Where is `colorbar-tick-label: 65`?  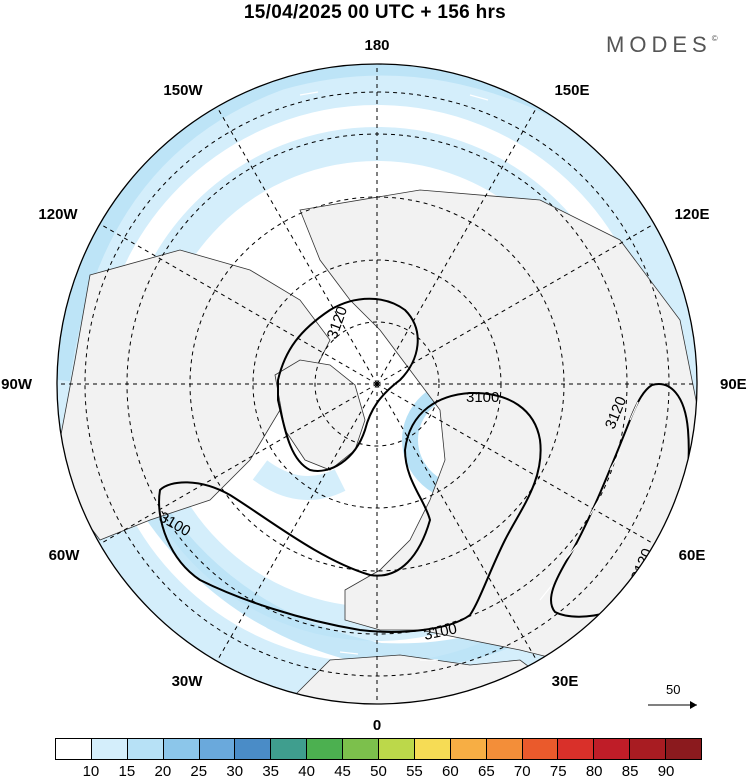
colorbar-tick-label: 65 is located at coordinates (486, 771).